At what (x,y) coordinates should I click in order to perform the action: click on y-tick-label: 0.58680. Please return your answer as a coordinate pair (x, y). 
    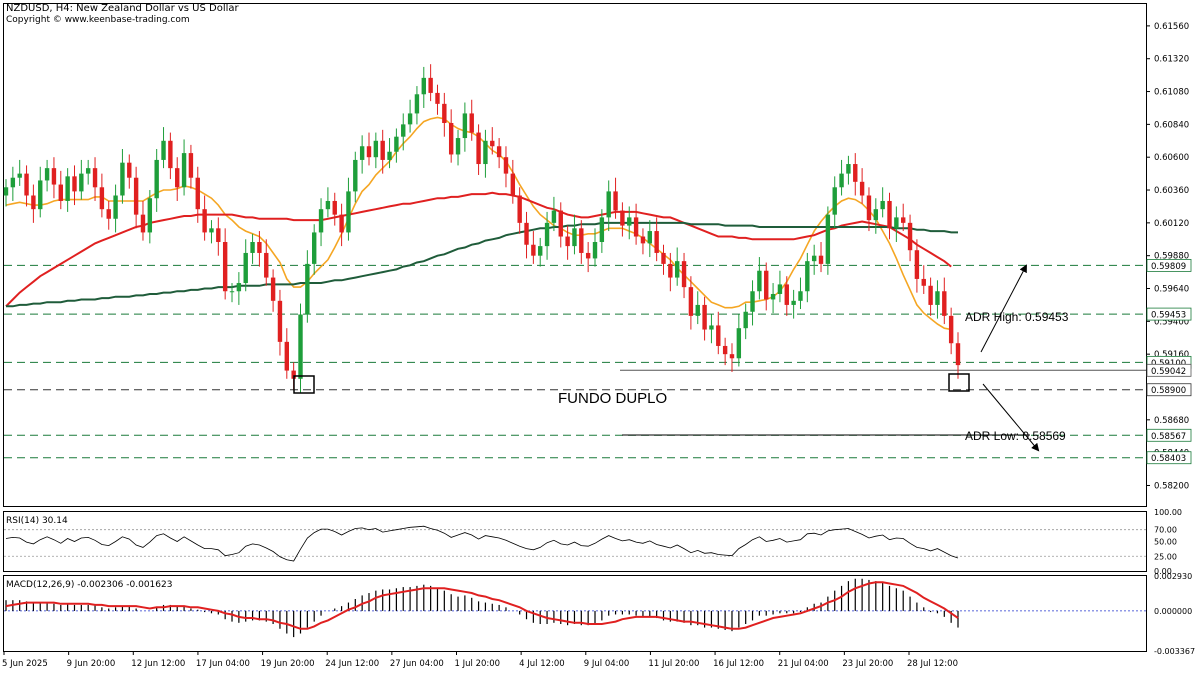
    Looking at the image, I should click on (1171, 421).